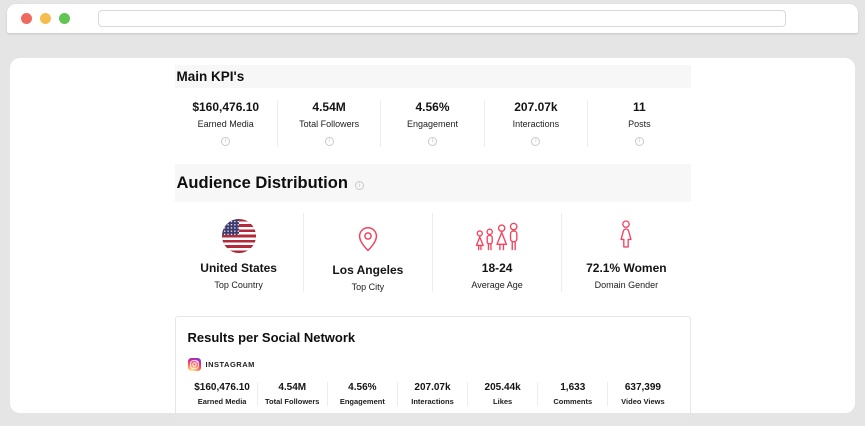  What do you see at coordinates (643, 401) in the screenshot?
I see `metric-label: Video Views` at bounding box center [643, 401].